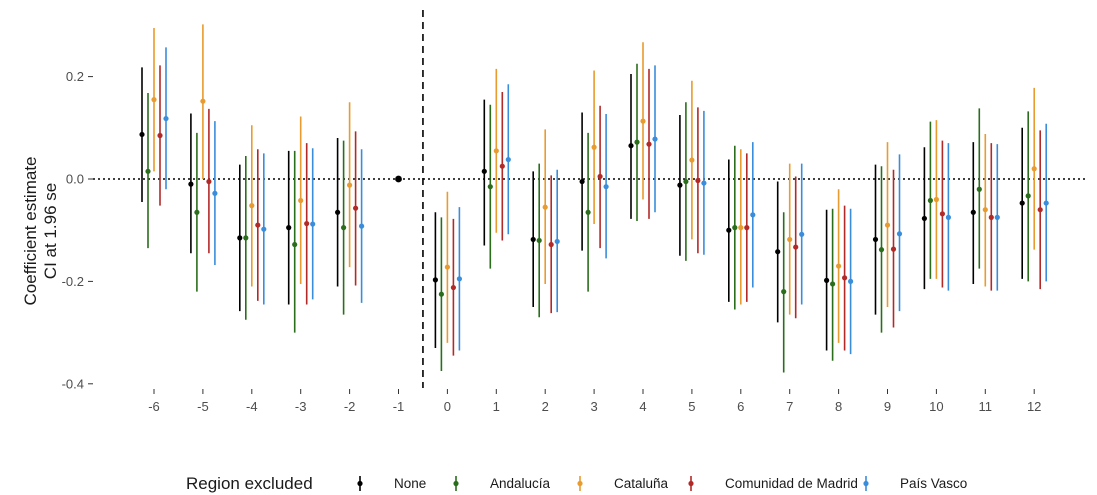  What do you see at coordinates (391, 483) in the screenshot?
I see `legend-item: None` at bounding box center [391, 483].